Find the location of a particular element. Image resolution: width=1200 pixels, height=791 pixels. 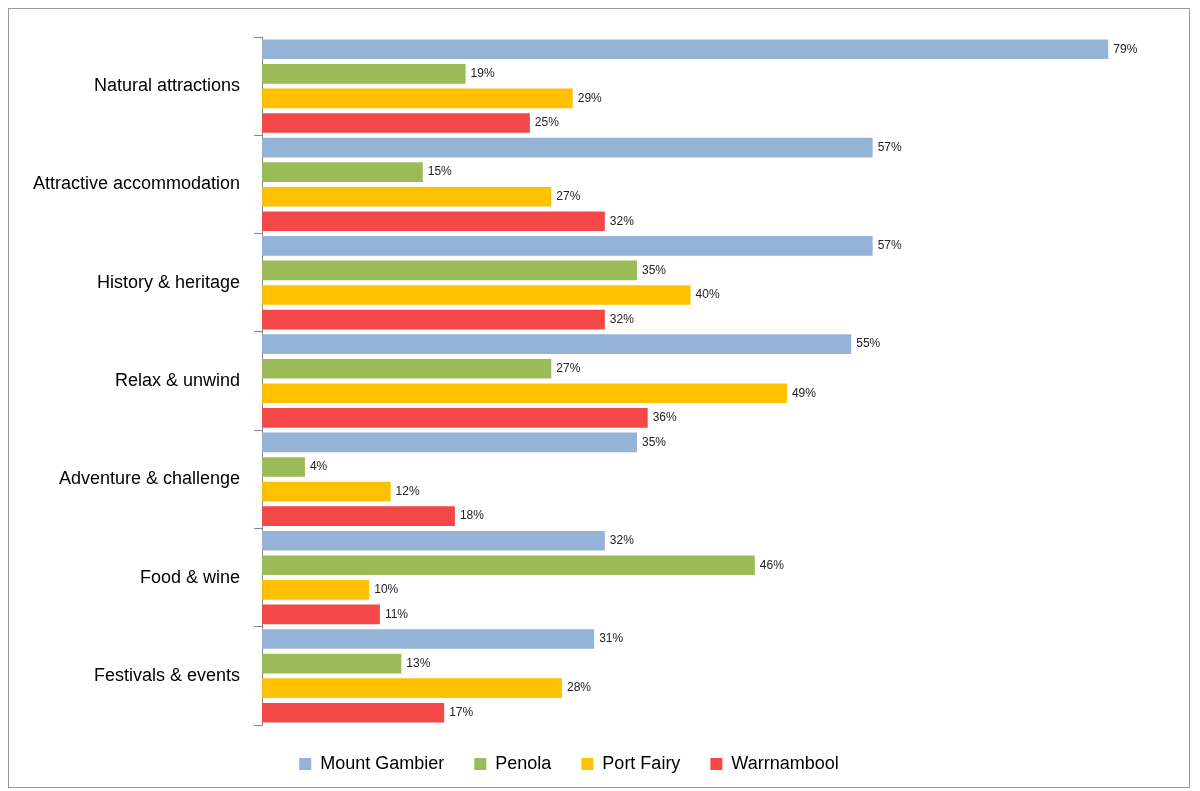

data-label: 46% is located at coordinates (772, 564).